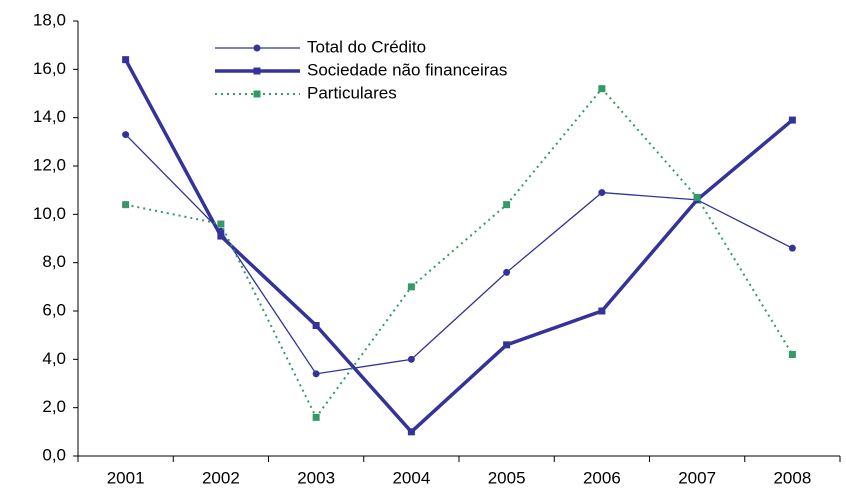  Describe the element at coordinates (49, 164) in the screenshot. I see `y-tick-label: 12,0` at that location.